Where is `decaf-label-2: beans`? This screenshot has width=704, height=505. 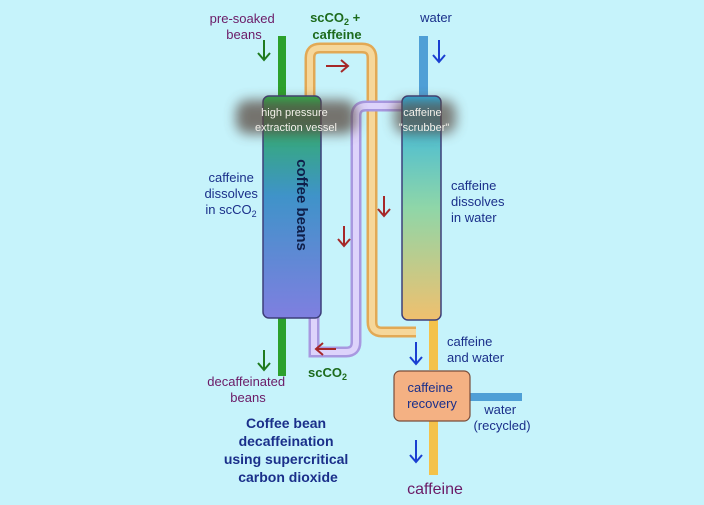
decaf-label-2: beans is located at coordinates (248, 397).